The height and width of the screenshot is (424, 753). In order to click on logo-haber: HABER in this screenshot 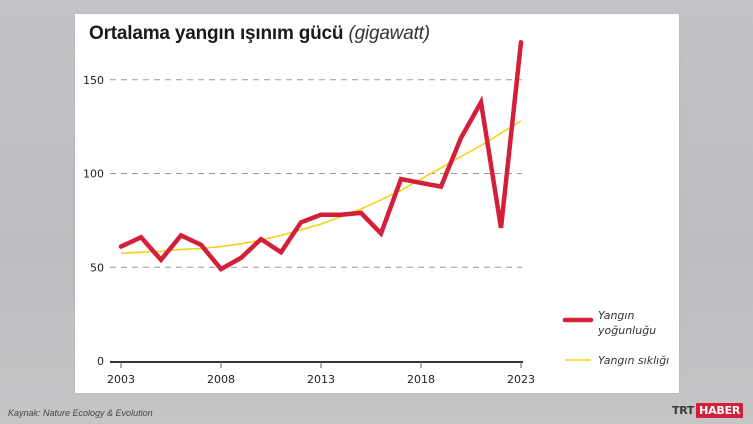, I will do `click(720, 410)`.